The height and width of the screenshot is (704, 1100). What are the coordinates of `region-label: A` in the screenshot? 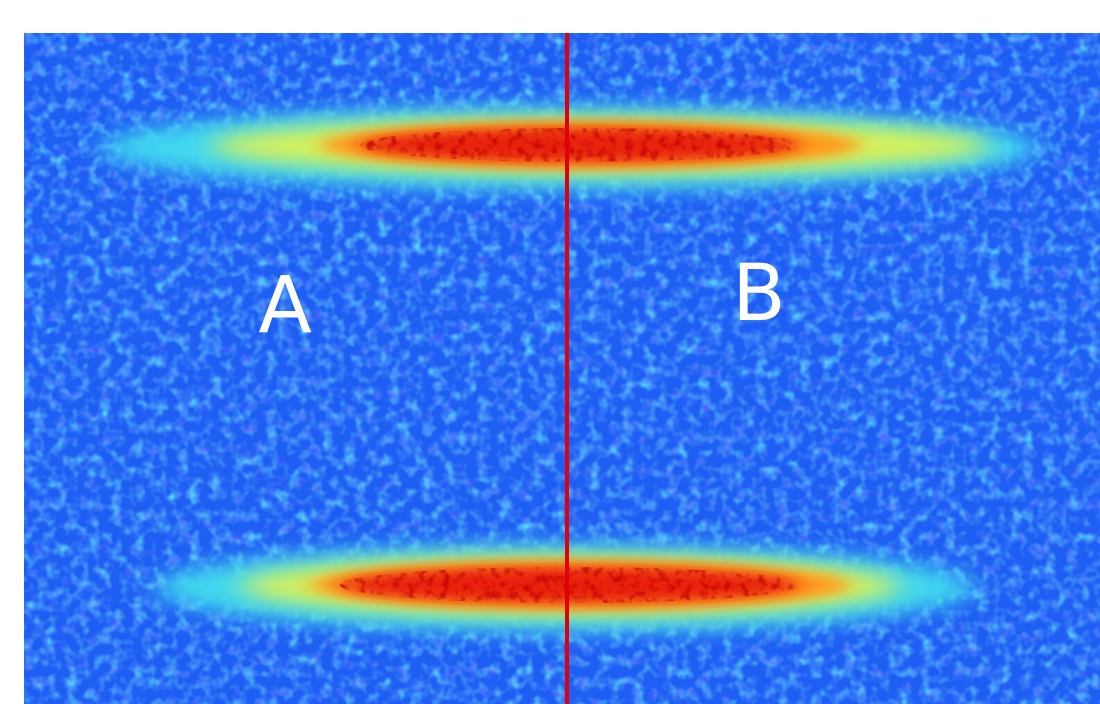 It's located at (284, 306).